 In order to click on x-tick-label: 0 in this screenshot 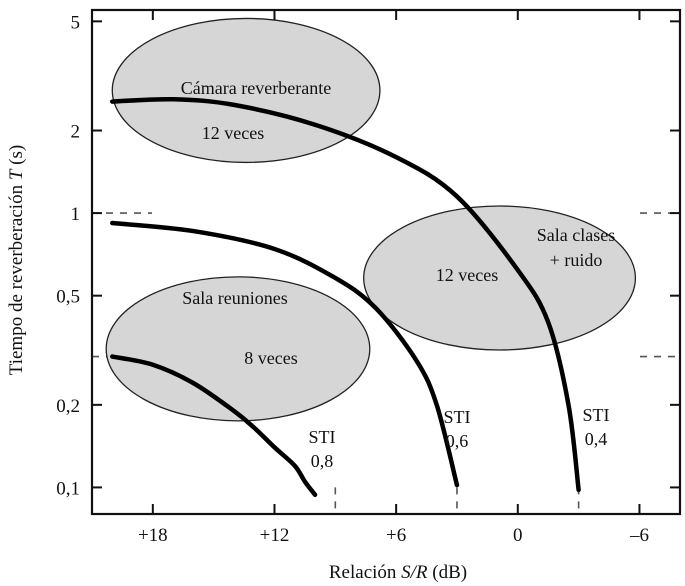, I will do `click(518, 535)`.